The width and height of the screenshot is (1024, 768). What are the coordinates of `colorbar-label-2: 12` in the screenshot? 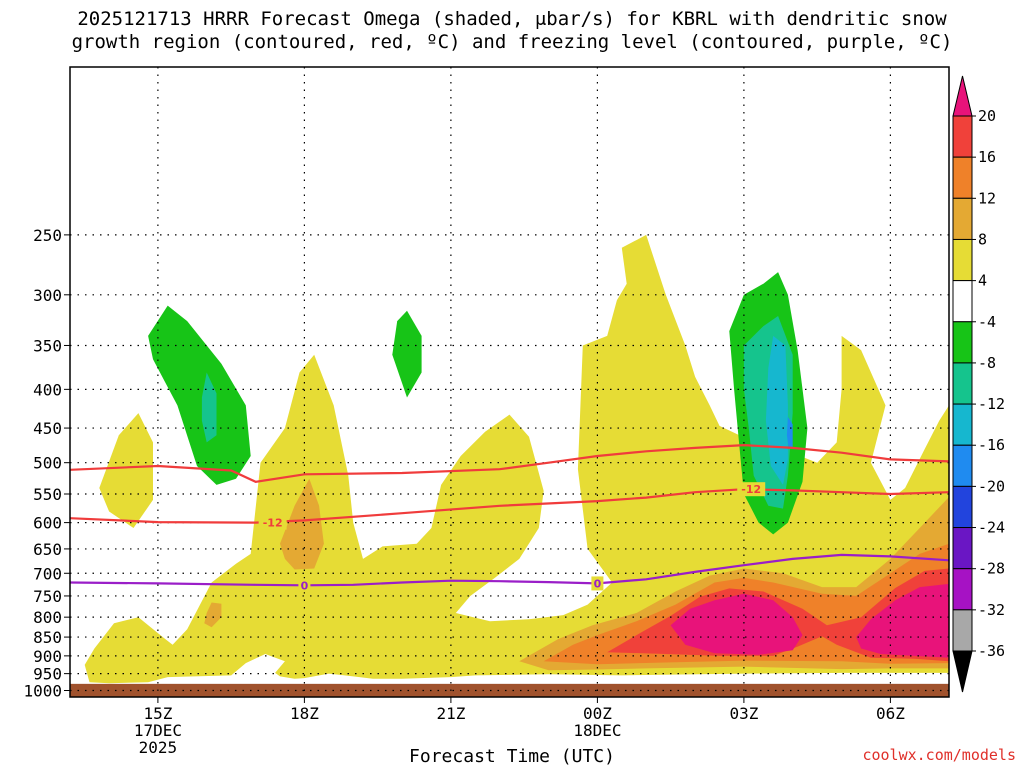 It's located at (987, 198).